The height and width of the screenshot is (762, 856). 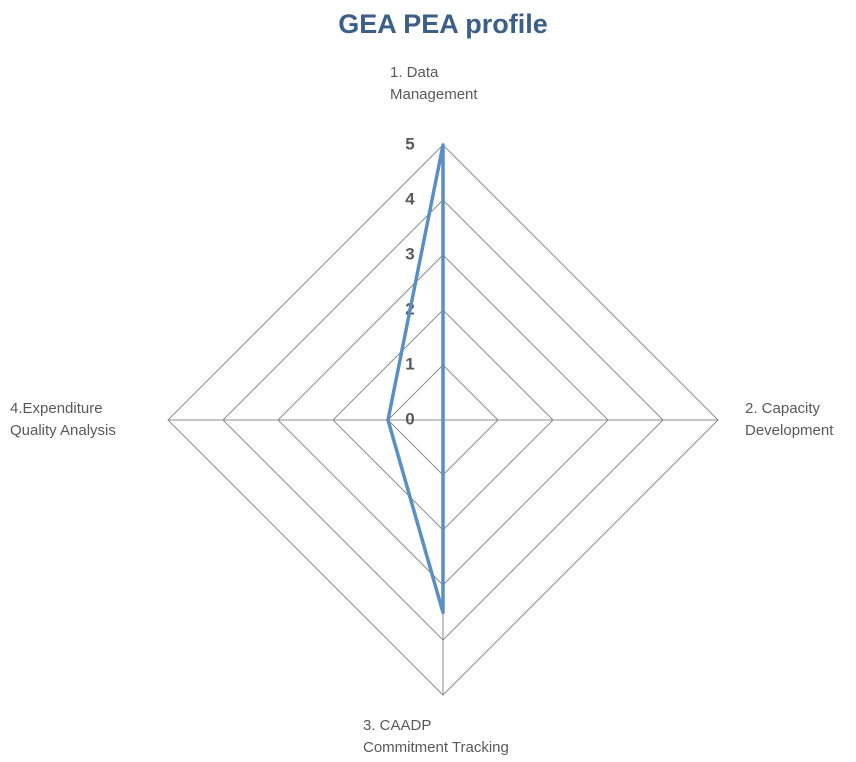 I want to click on axis-label: 2. Capacity Development, so click(x=789, y=419).